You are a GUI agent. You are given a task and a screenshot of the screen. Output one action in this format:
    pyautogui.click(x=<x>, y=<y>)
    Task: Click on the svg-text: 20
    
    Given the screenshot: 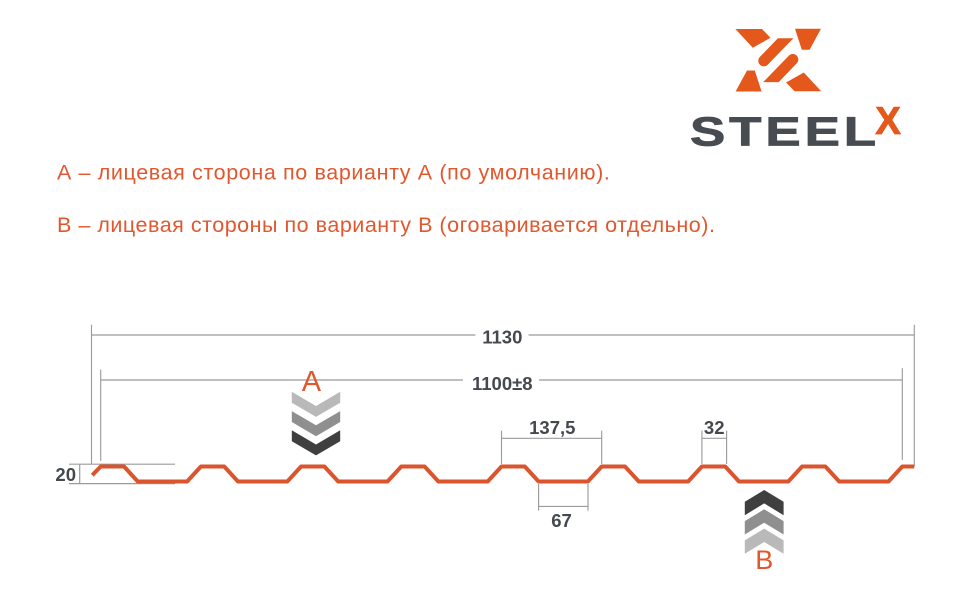 What is the action you would take?
    pyautogui.click(x=65, y=474)
    